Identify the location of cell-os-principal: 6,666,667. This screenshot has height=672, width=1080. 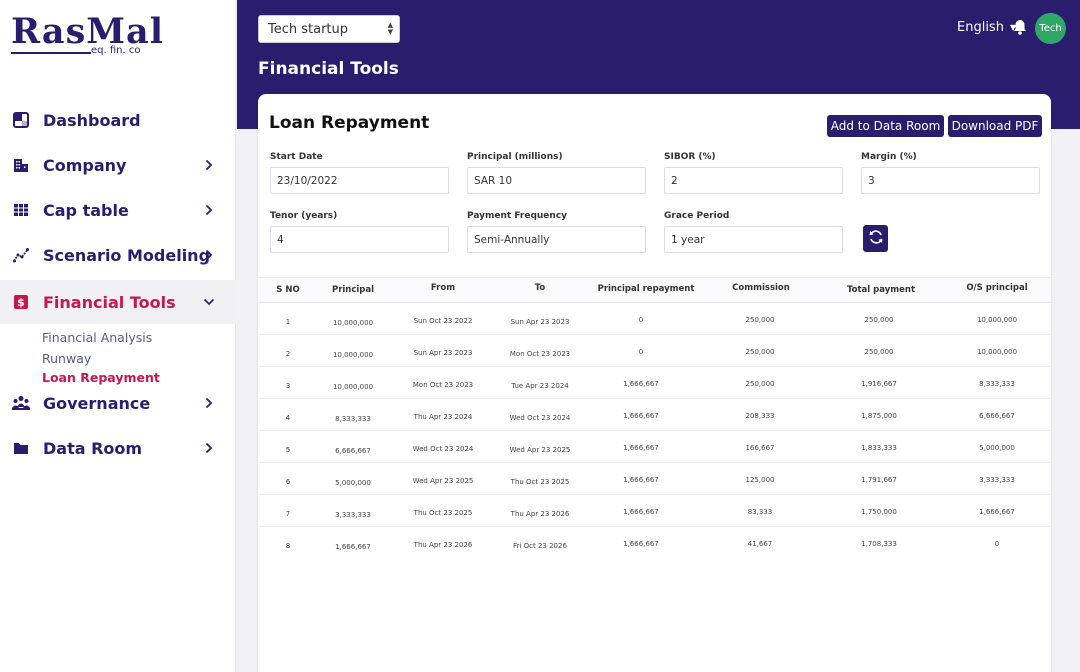
(997, 416).